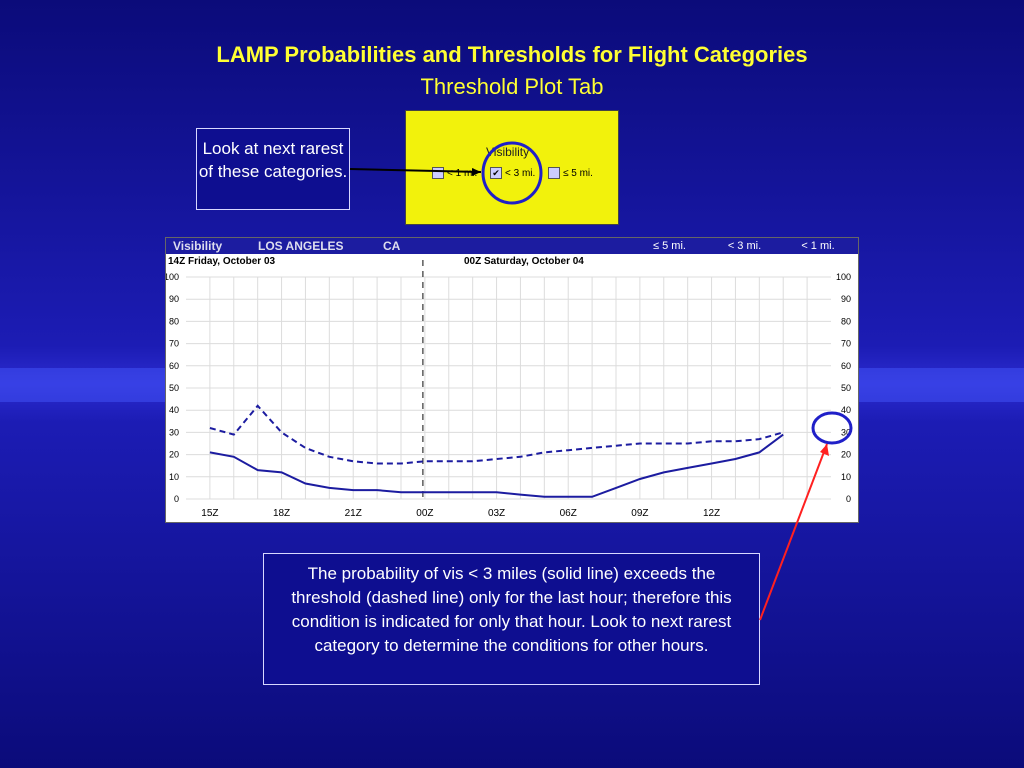 Image resolution: width=1024 pixels, height=768 pixels. Describe the element at coordinates (281, 513) in the screenshot. I see `x-tick-label: 18Z` at that location.